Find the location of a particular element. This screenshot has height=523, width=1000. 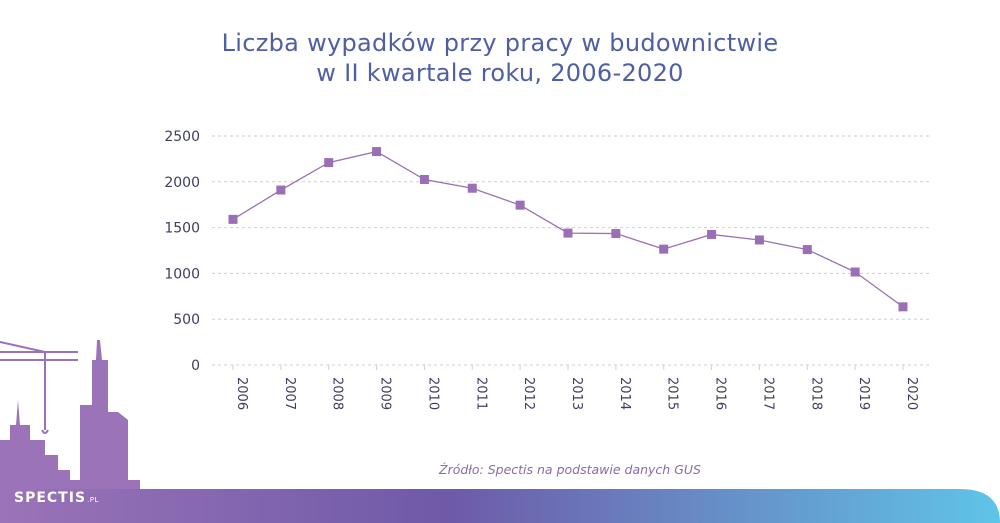

x-tick-label: 2016 is located at coordinates (720, 393).